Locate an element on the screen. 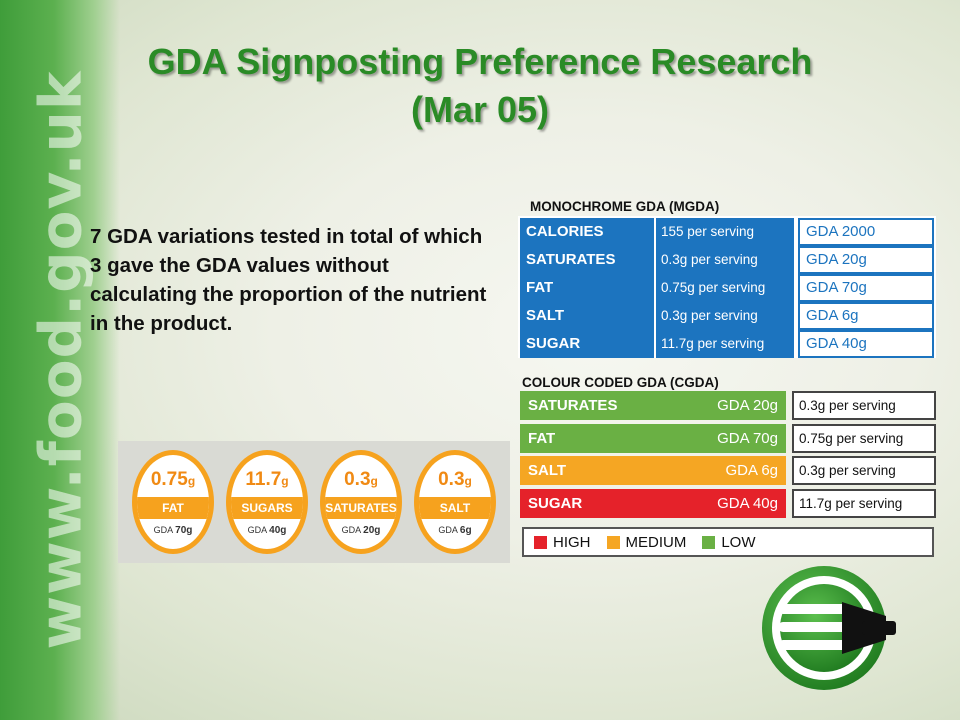 The height and width of the screenshot is (720, 960). legend-item: MEDIUM is located at coordinates (646, 542).